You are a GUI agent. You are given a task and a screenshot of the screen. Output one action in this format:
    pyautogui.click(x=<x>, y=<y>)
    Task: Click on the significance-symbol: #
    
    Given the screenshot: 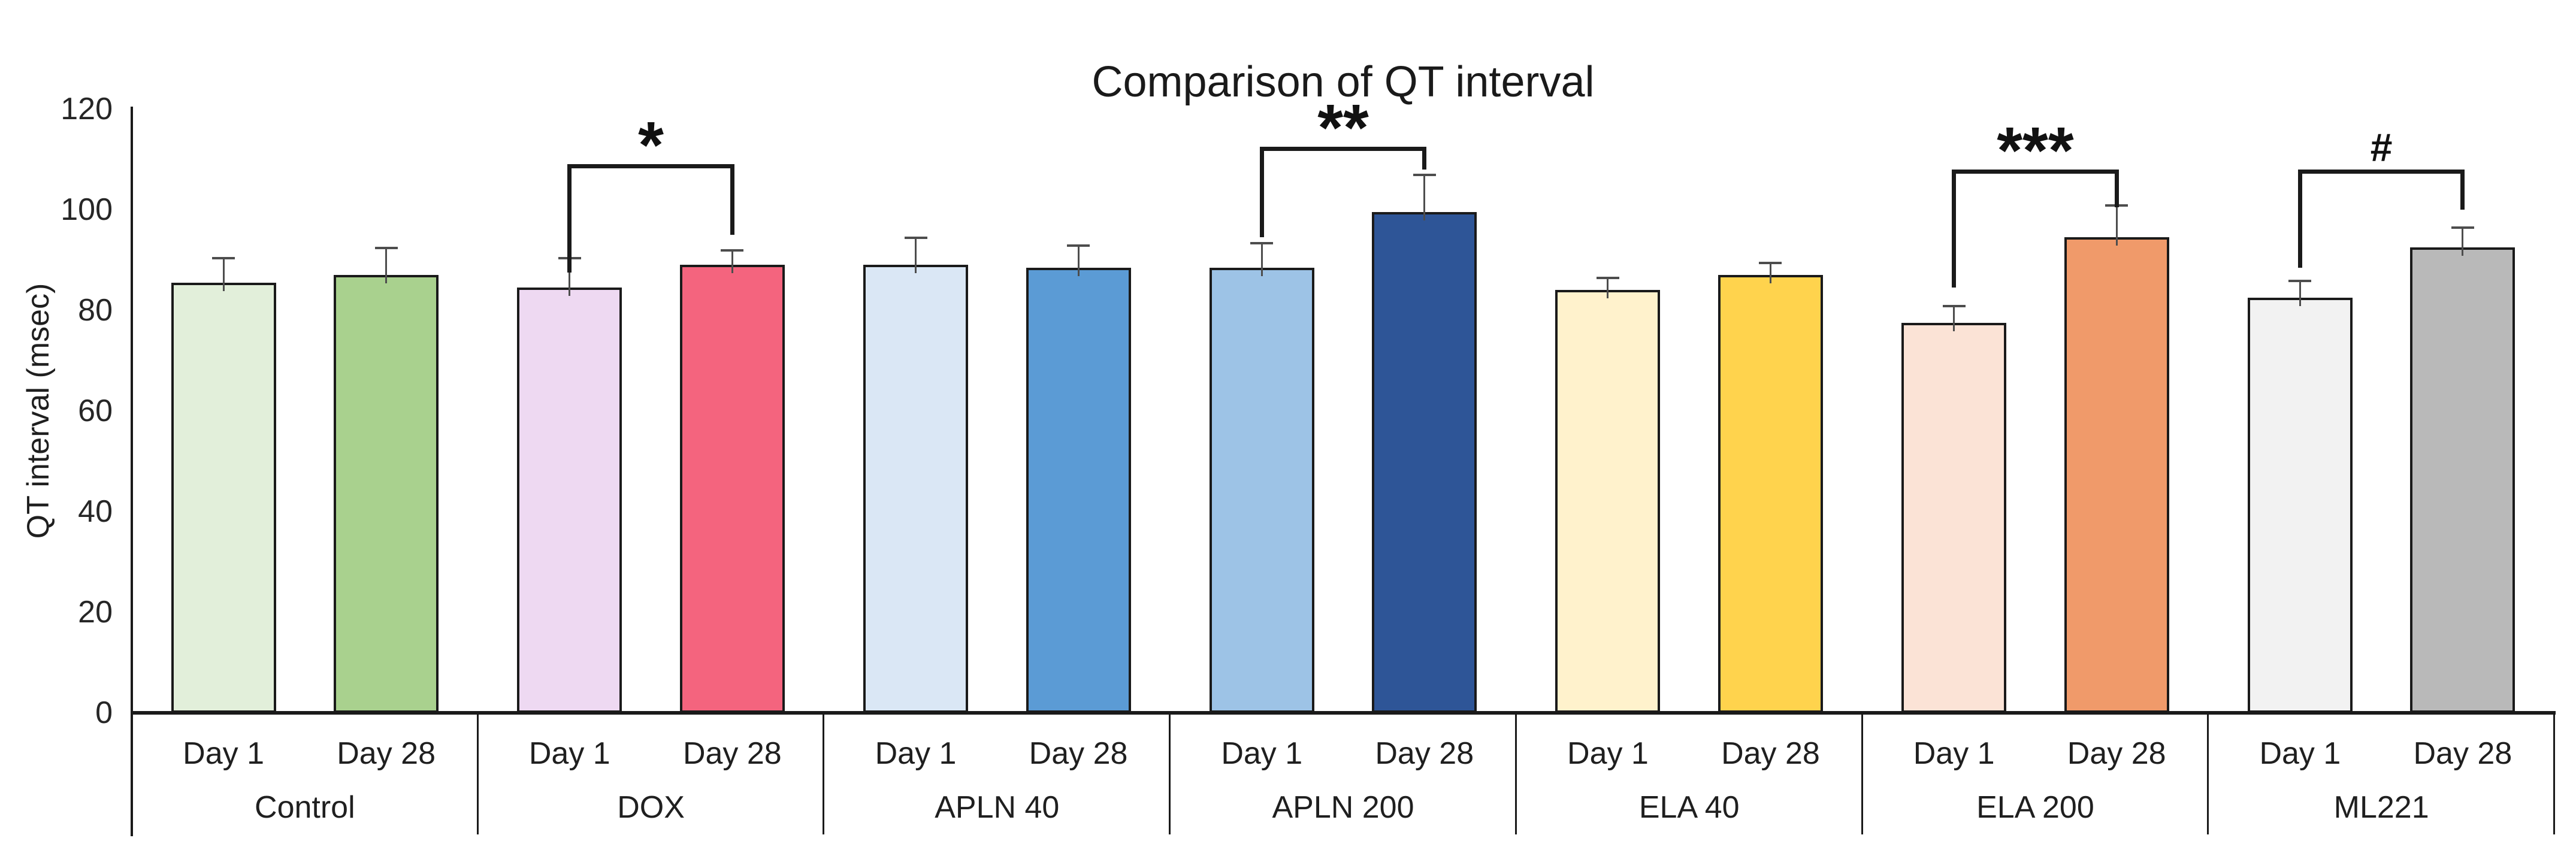 What is the action you would take?
    pyautogui.click(x=2381, y=147)
    